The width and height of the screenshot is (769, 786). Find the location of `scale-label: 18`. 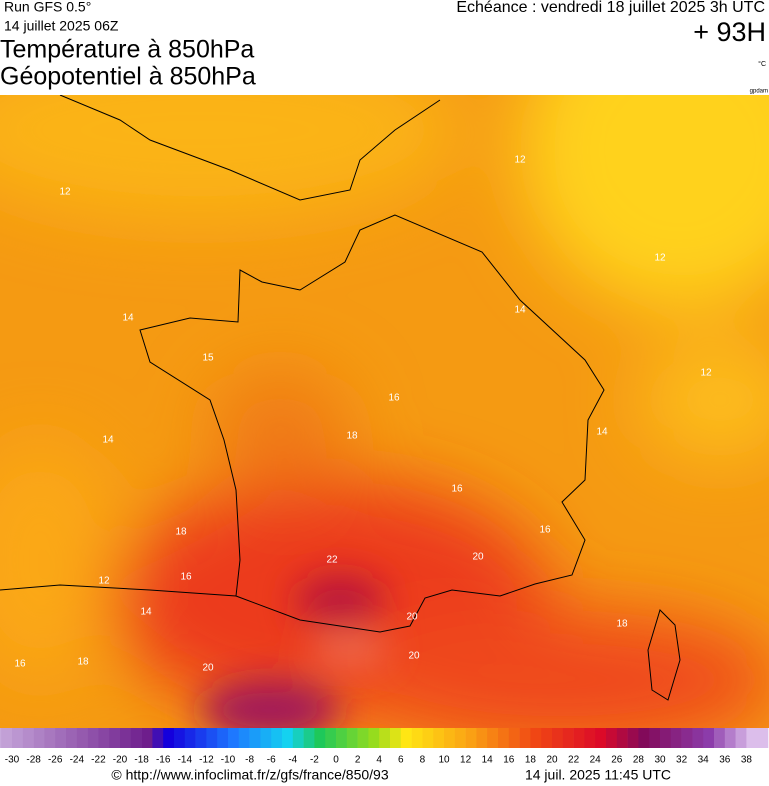

scale-label: 18 is located at coordinates (531, 760).